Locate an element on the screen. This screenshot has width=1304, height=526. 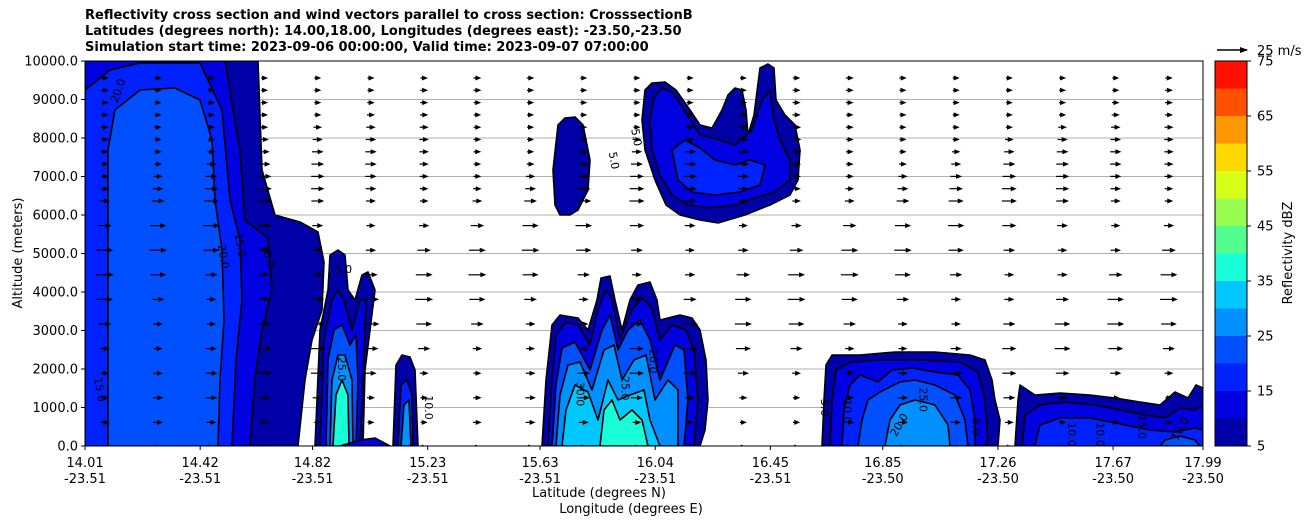
colorbar-label: Reflectivity dBZ is located at coordinates (1288, 253).